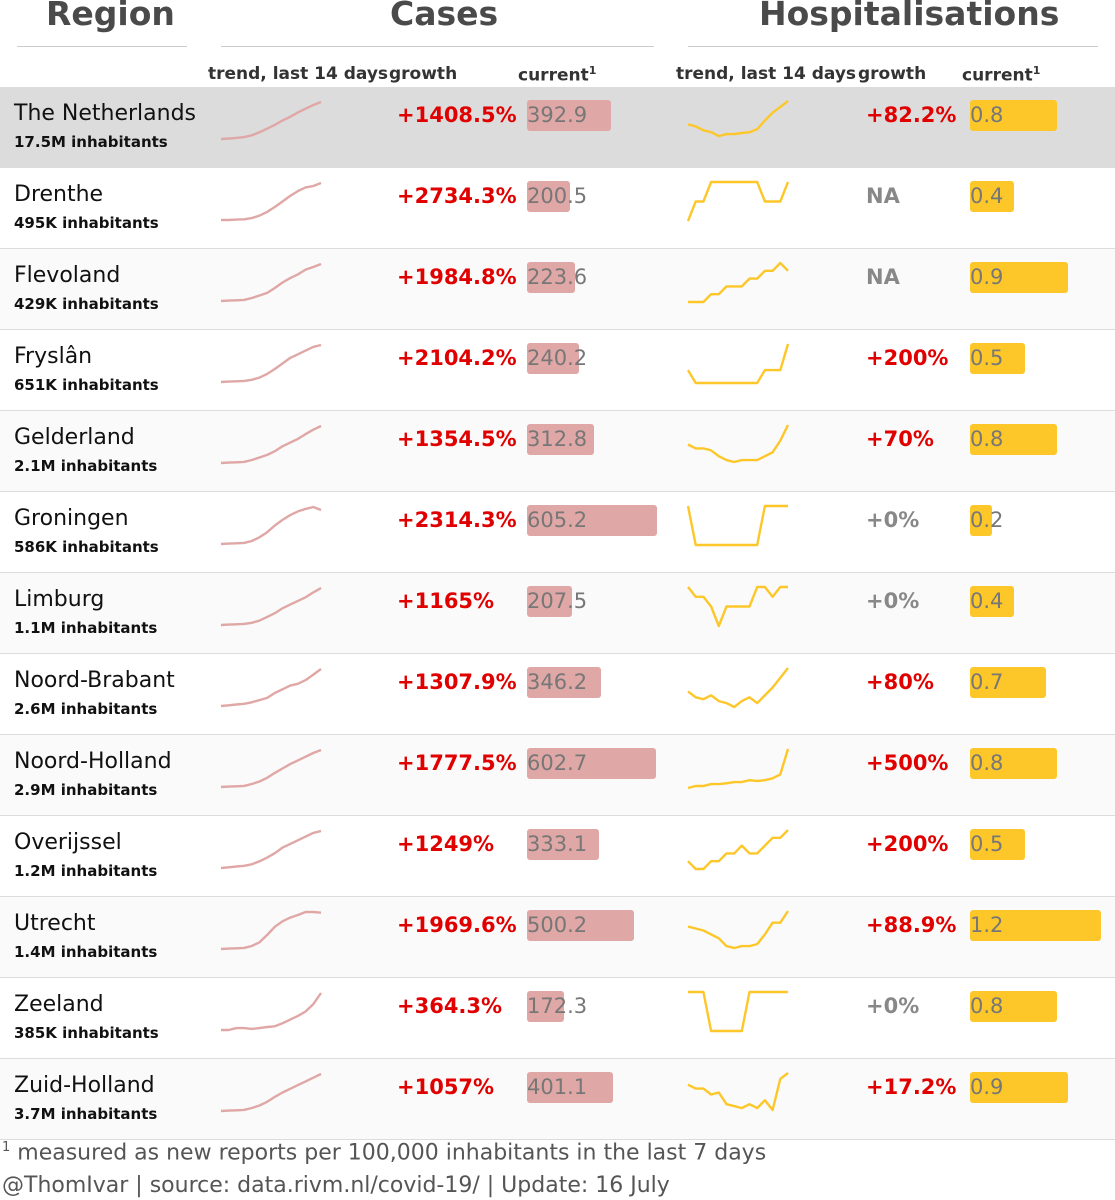 The height and width of the screenshot is (1200, 1115). What do you see at coordinates (423, 74) in the screenshot?
I see `cases-growth-subheader: growth` at bounding box center [423, 74].